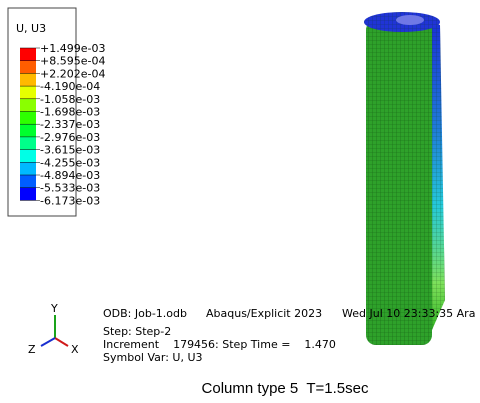 The width and height of the screenshot is (480, 403). I want to click on legend-label: +2.202e-04, so click(72, 73).